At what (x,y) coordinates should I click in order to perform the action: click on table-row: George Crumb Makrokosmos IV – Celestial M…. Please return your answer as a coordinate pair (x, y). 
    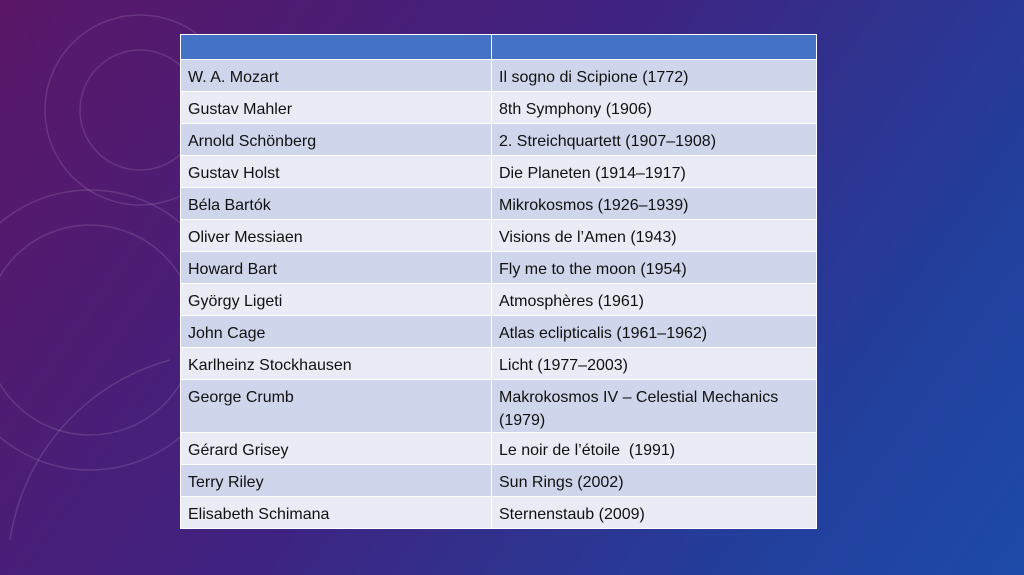
    Looking at the image, I should click on (498, 406).